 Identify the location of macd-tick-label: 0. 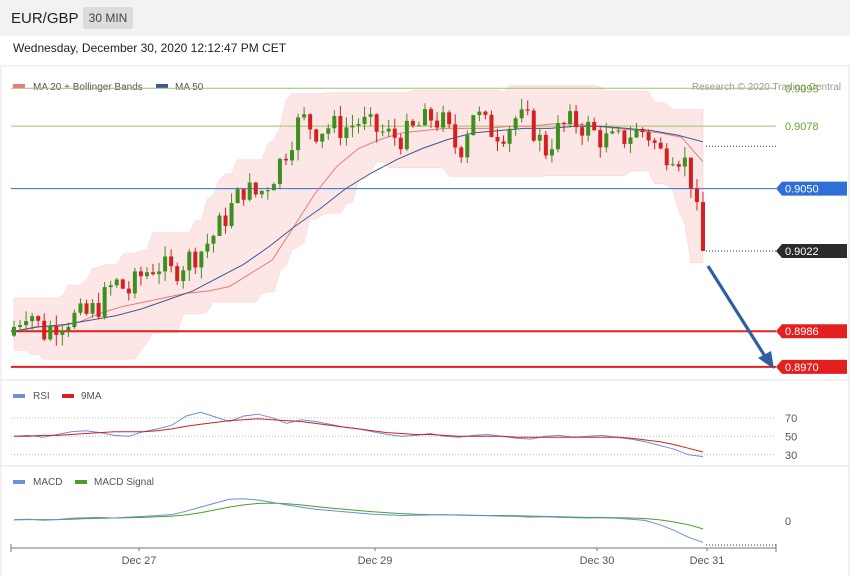
(788, 522).